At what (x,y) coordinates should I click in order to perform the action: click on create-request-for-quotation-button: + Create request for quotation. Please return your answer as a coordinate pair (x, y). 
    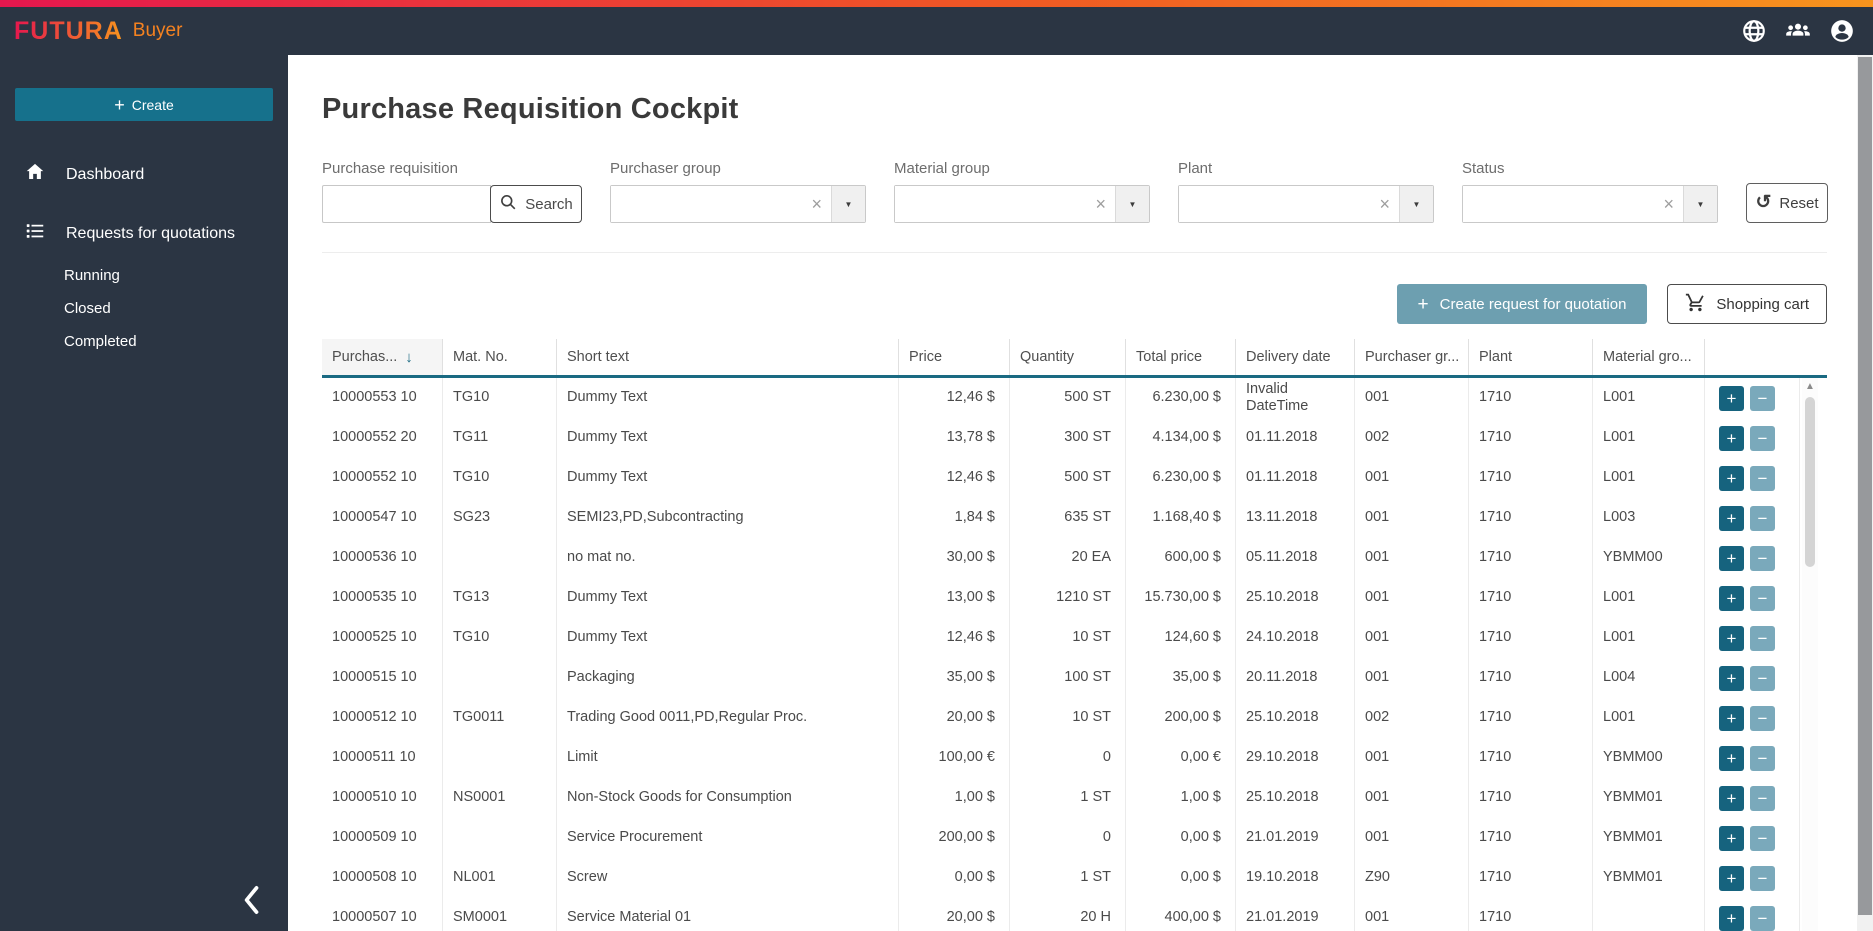
    Looking at the image, I should click on (1522, 304).